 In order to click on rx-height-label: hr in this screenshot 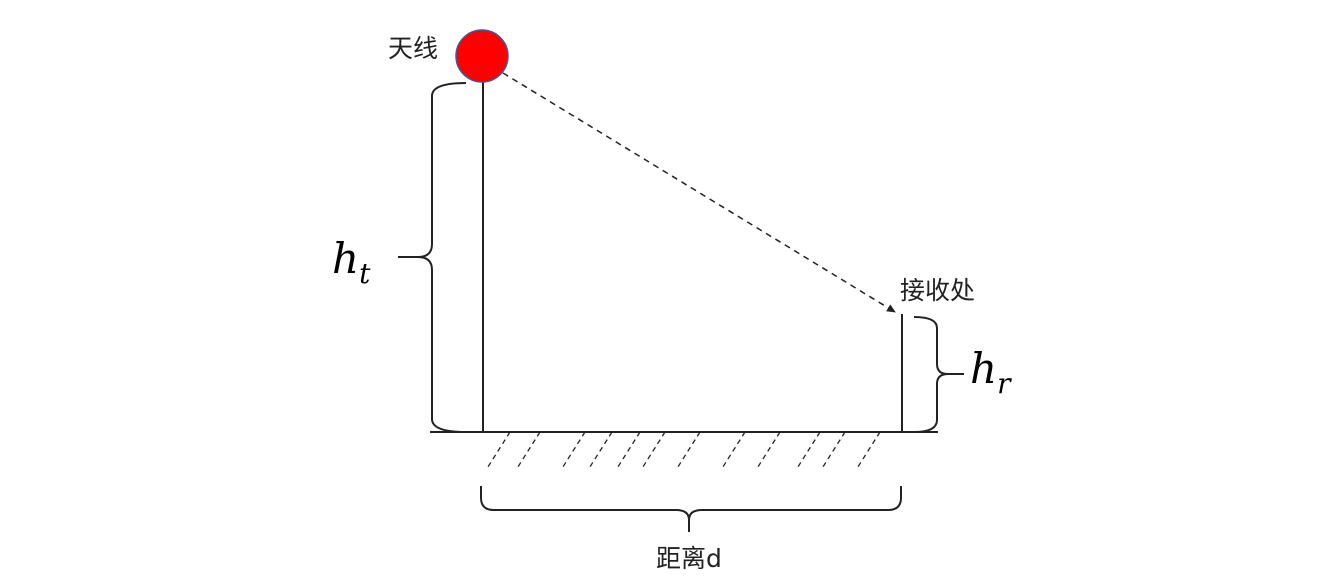, I will do `click(991, 372)`.